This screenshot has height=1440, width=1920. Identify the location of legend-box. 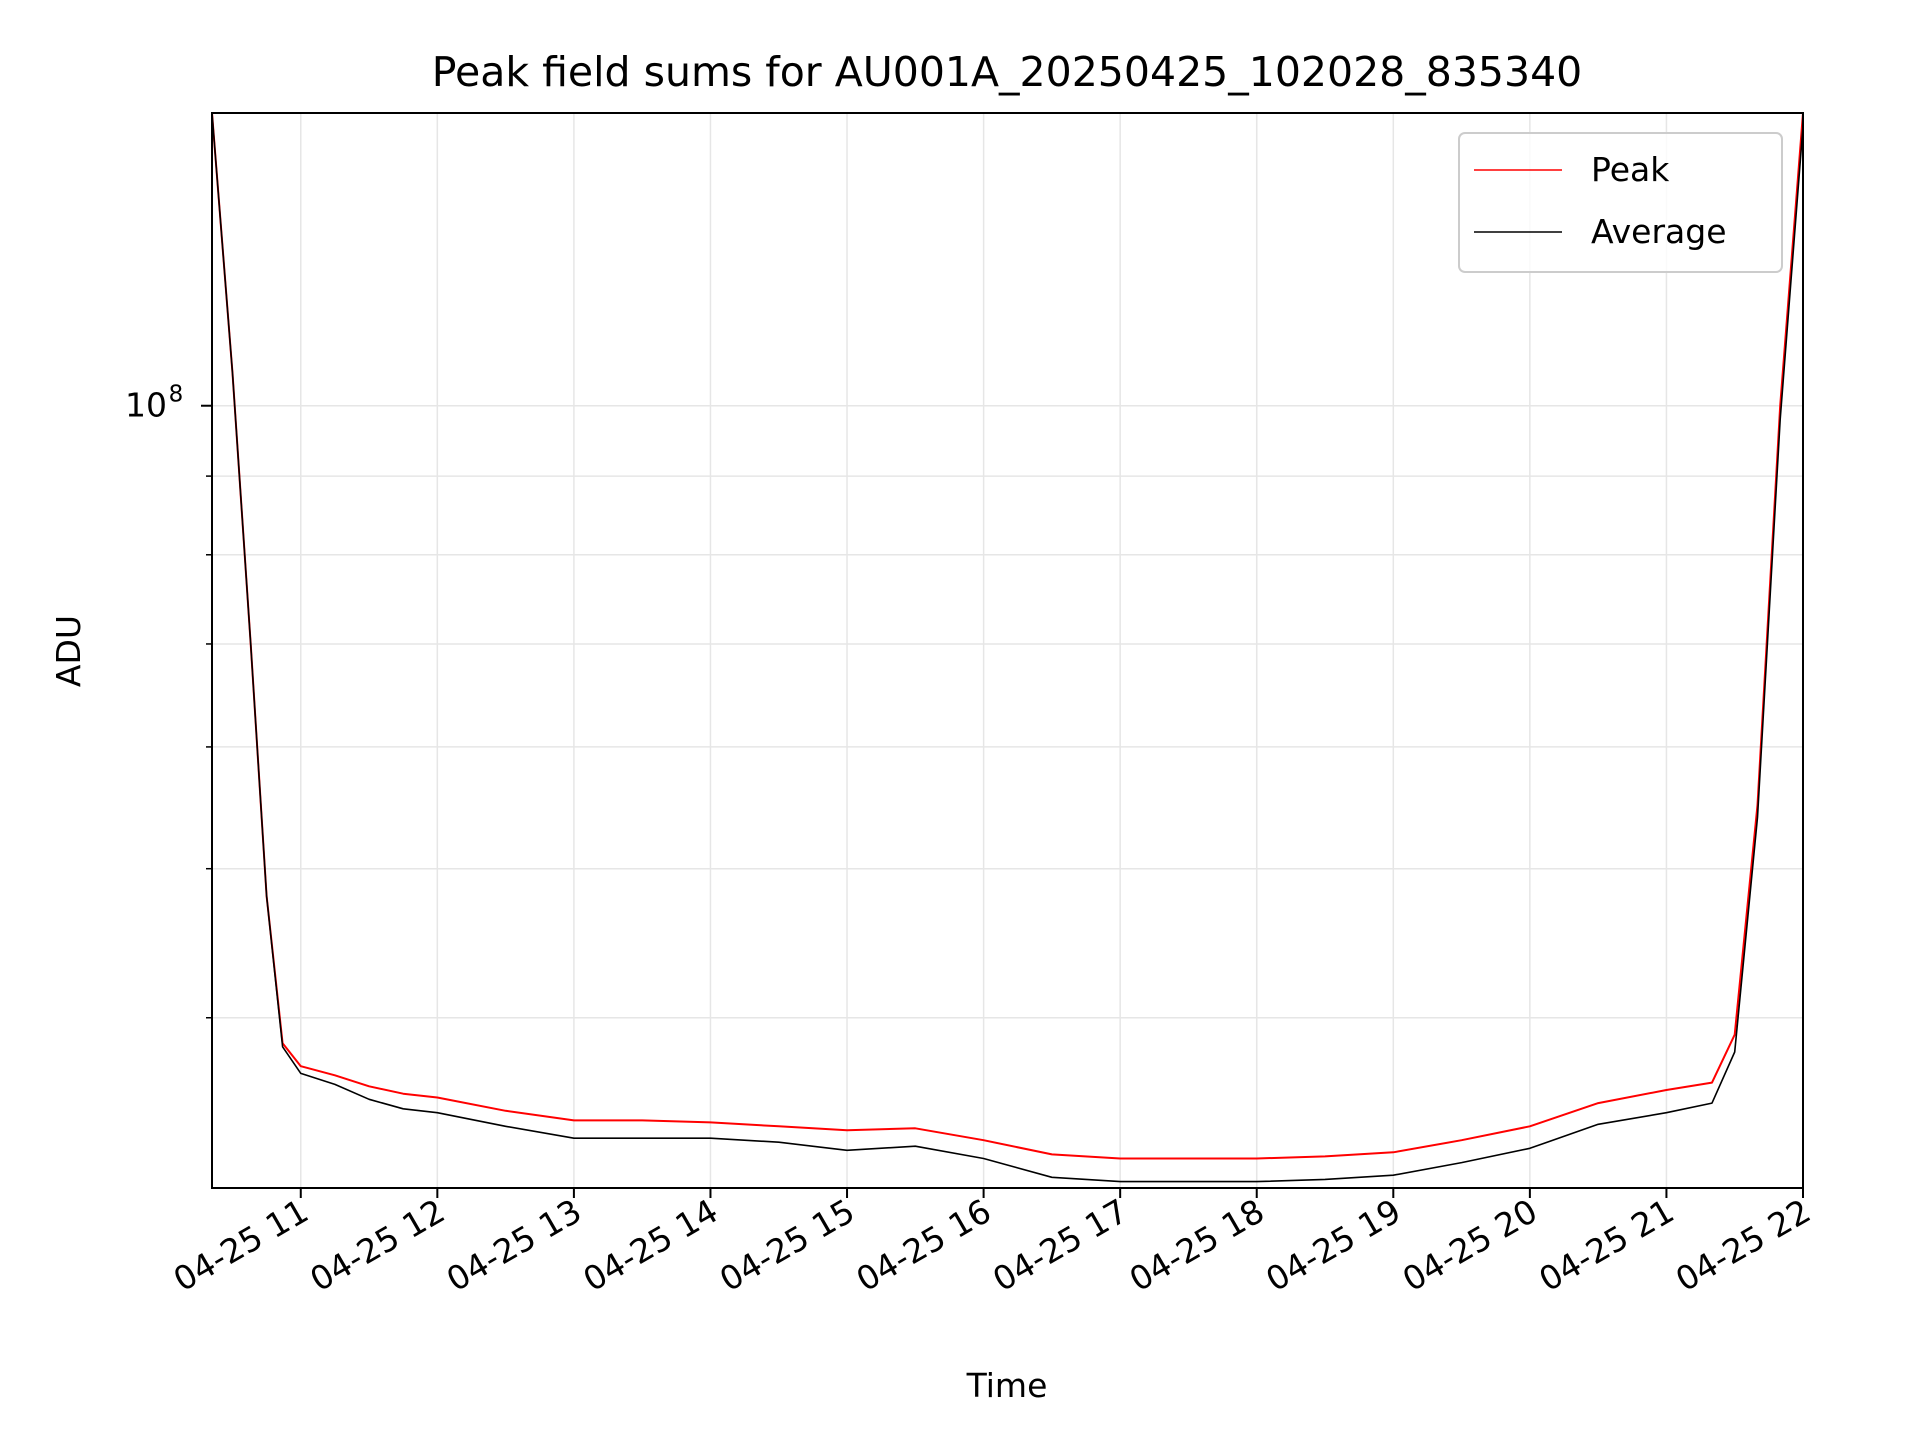
(1620, 202).